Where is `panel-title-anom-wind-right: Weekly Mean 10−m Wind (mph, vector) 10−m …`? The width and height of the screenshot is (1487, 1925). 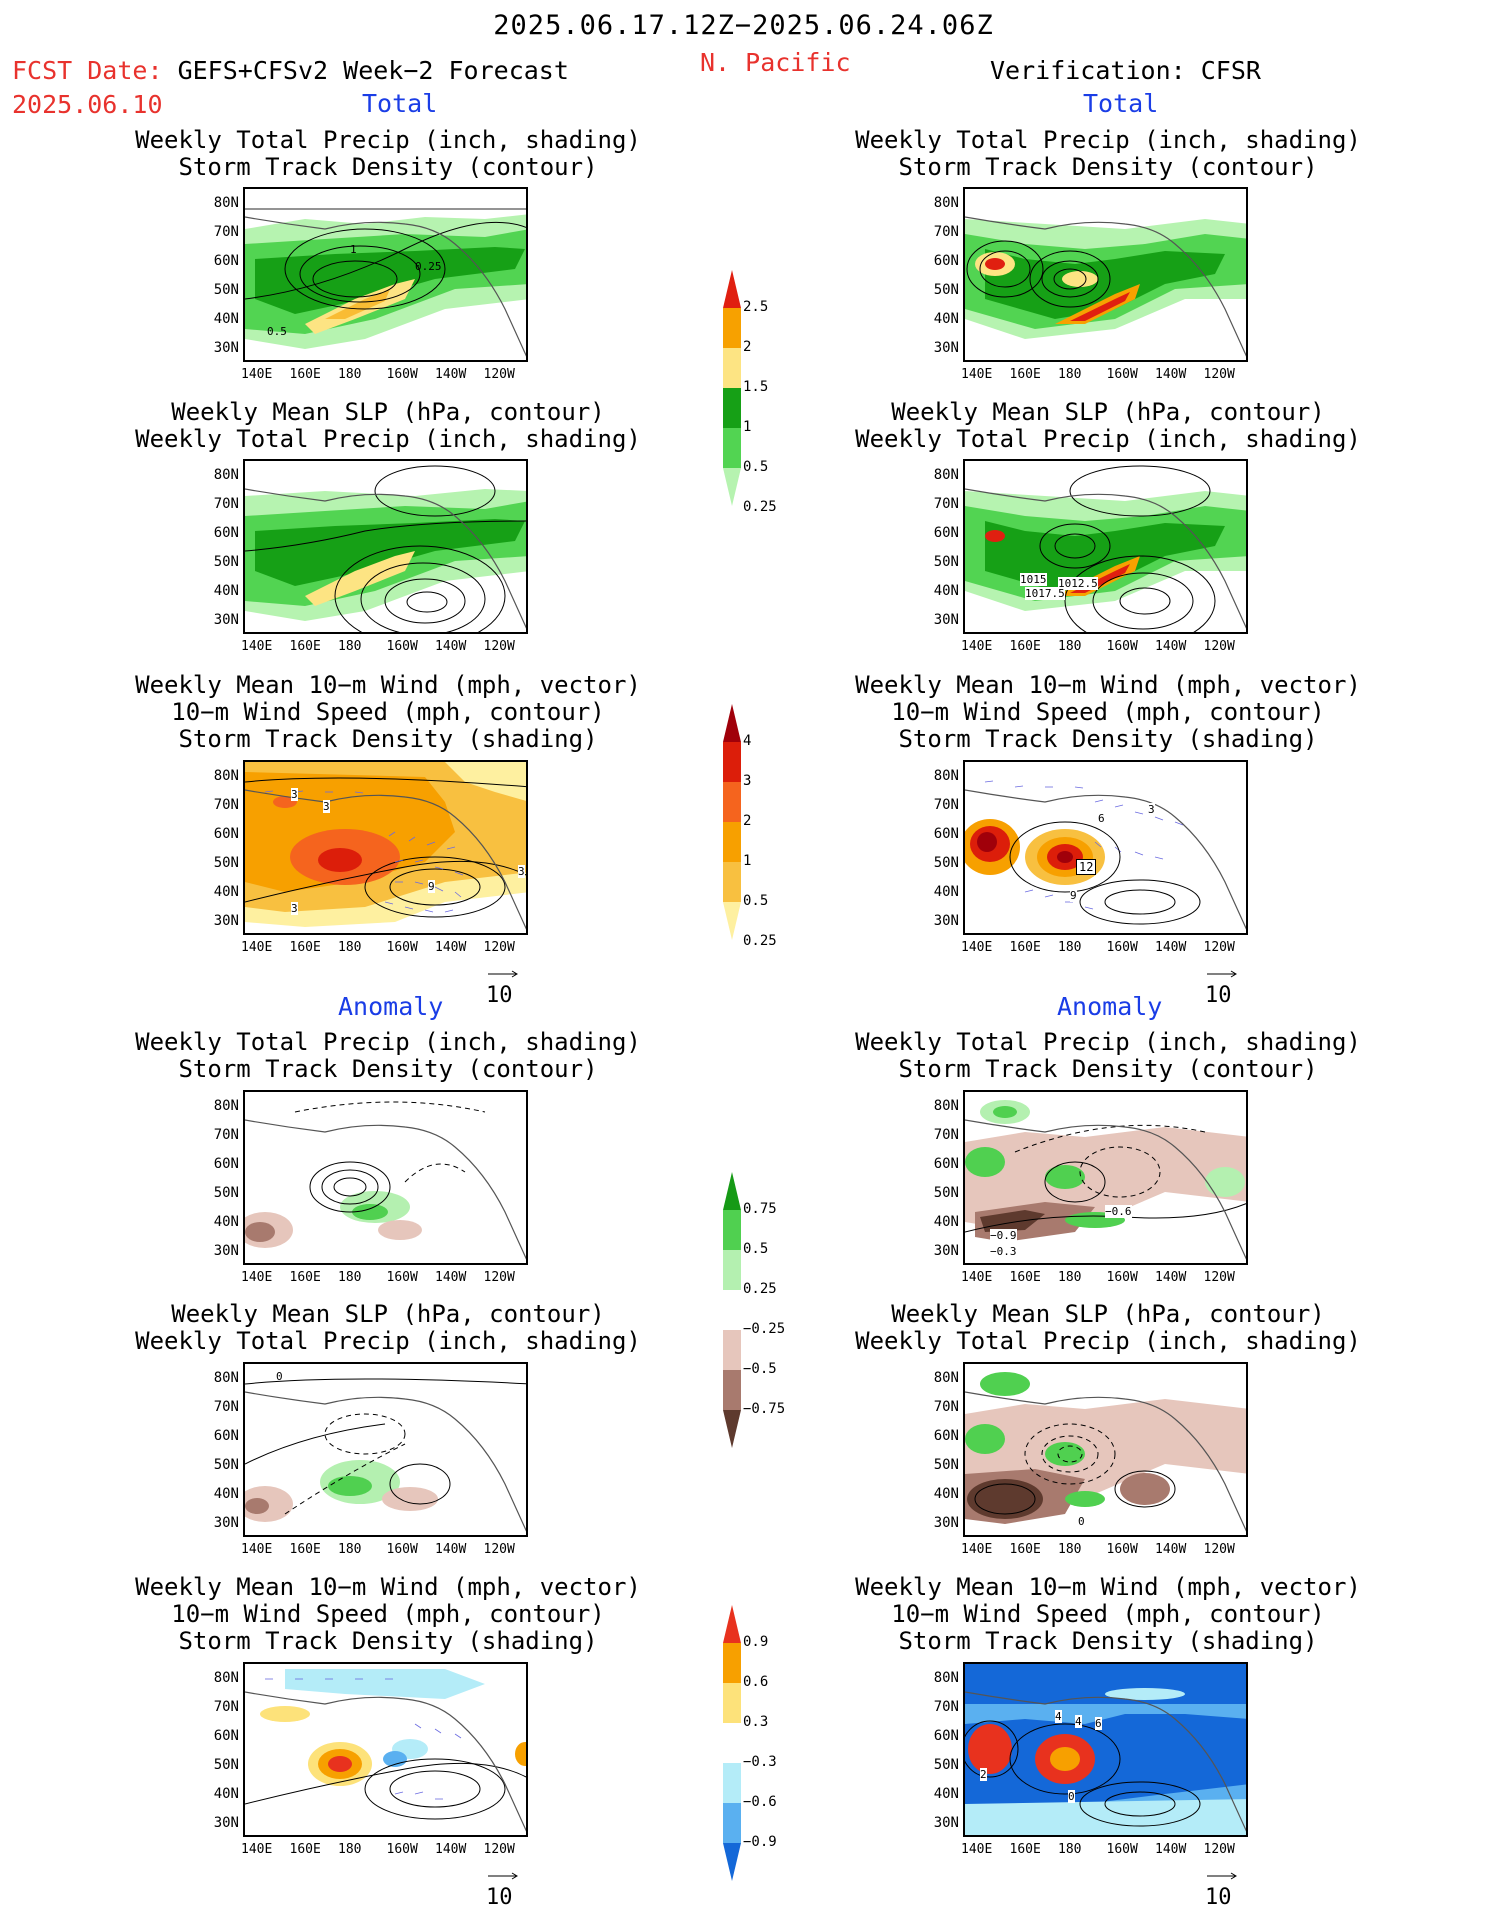
panel-title-anom-wind-right: Weekly Mean 10−m Wind (mph, vector) 10−m … is located at coordinates (1108, 1614).